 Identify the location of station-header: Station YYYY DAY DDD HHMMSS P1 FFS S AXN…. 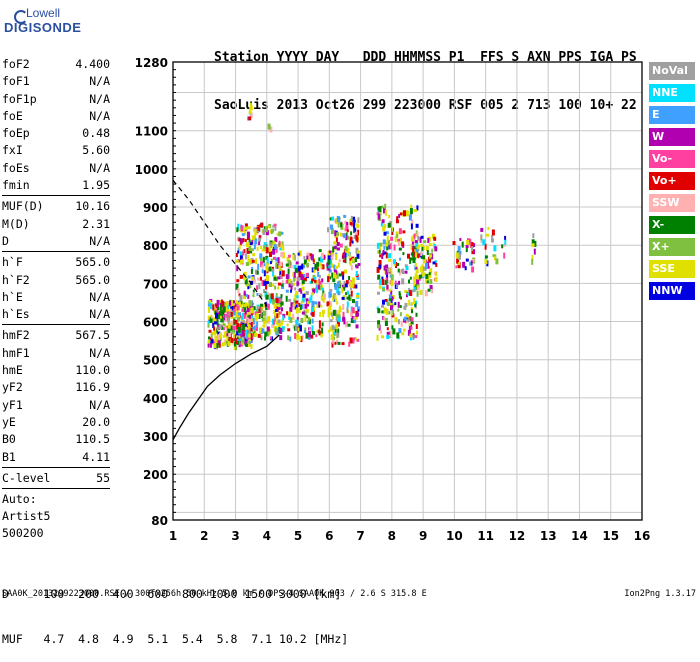
(425, 74).